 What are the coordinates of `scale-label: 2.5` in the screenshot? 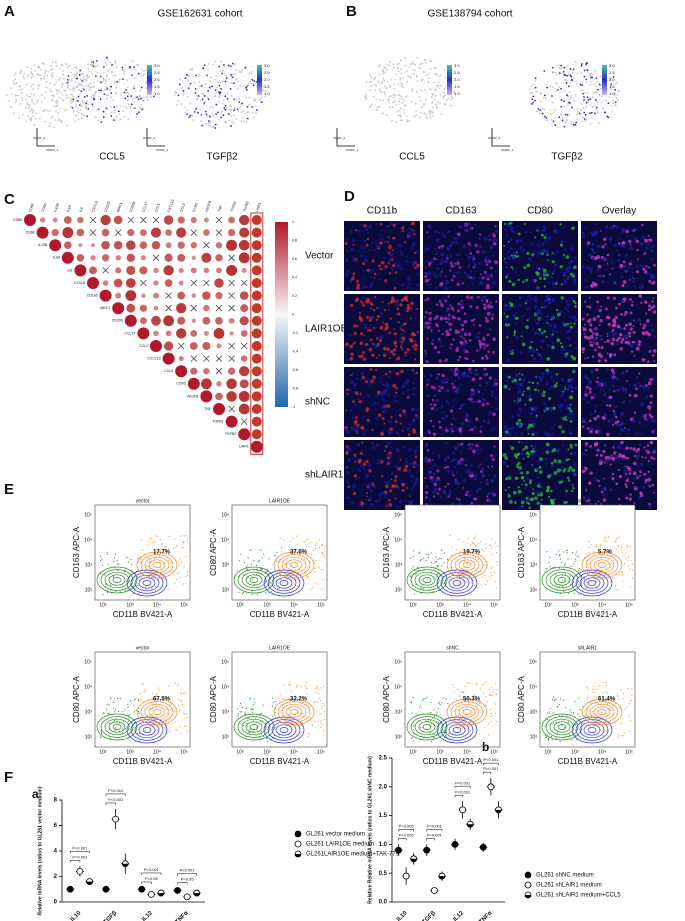 It's located at (267, 72).